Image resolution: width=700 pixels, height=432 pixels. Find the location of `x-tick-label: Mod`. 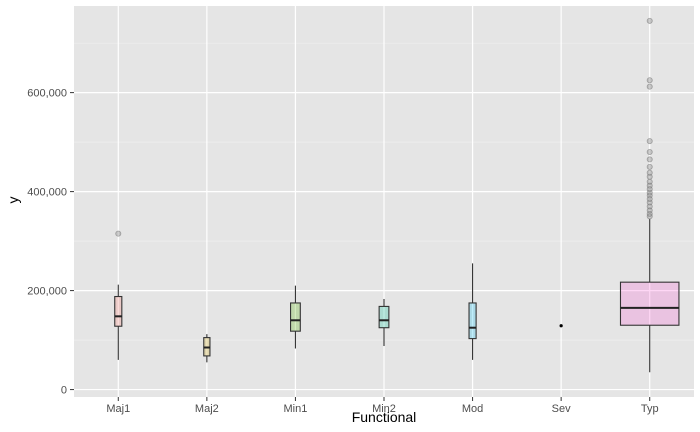

x-tick-label: Mod is located at coordinates (472, 409).